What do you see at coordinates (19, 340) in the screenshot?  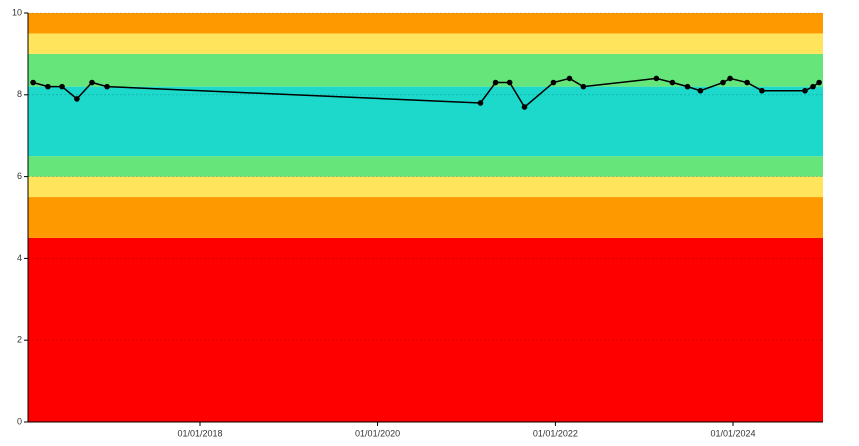 I see `y-tick-label: 2` at bounding box center [19, 340].